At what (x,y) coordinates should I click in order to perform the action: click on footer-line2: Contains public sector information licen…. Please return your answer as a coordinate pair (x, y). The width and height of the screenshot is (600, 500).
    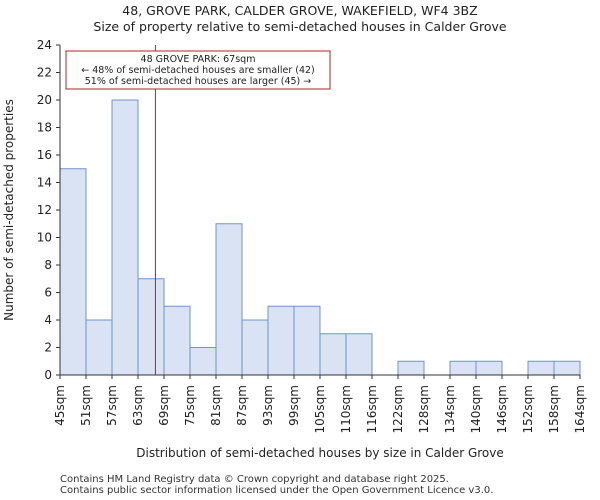
    Looking at the image, I should click on (277, 490).